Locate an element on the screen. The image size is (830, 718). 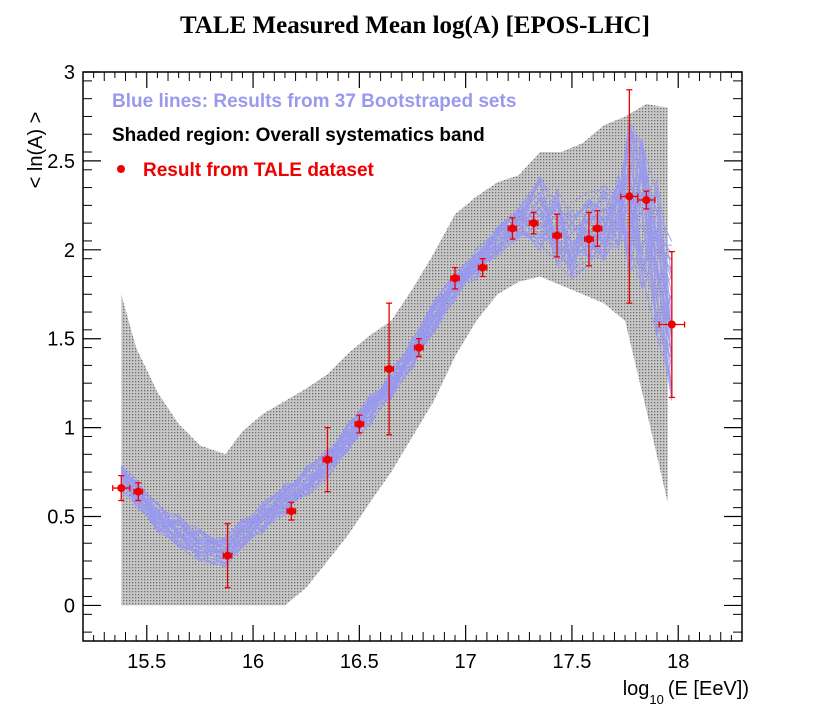
x-axis-label-prefix: log is located at coordinates (636, 689).